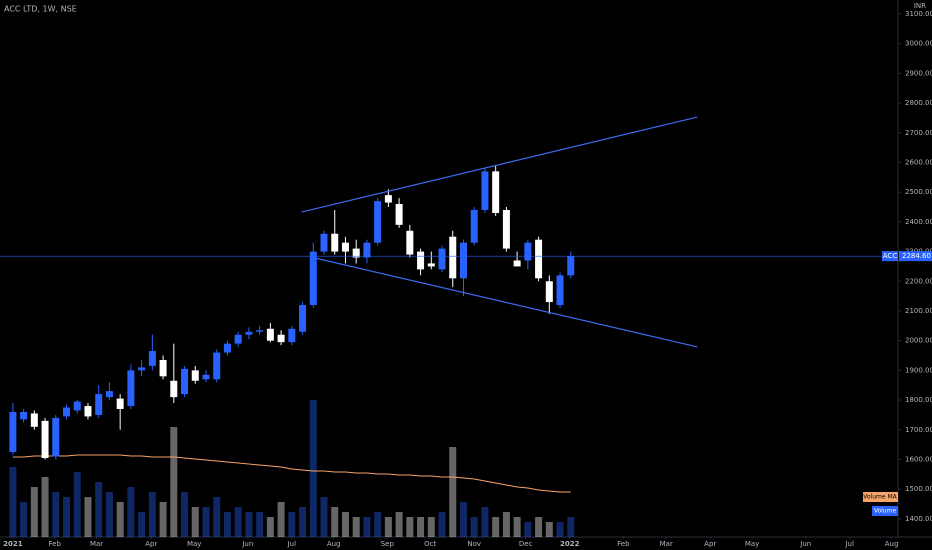 The image size is (932, 550). What do you see at coordinates (388, 544) in the screenshot?
I see `x-tick-label: Sep` at bounding box center [388, 544].